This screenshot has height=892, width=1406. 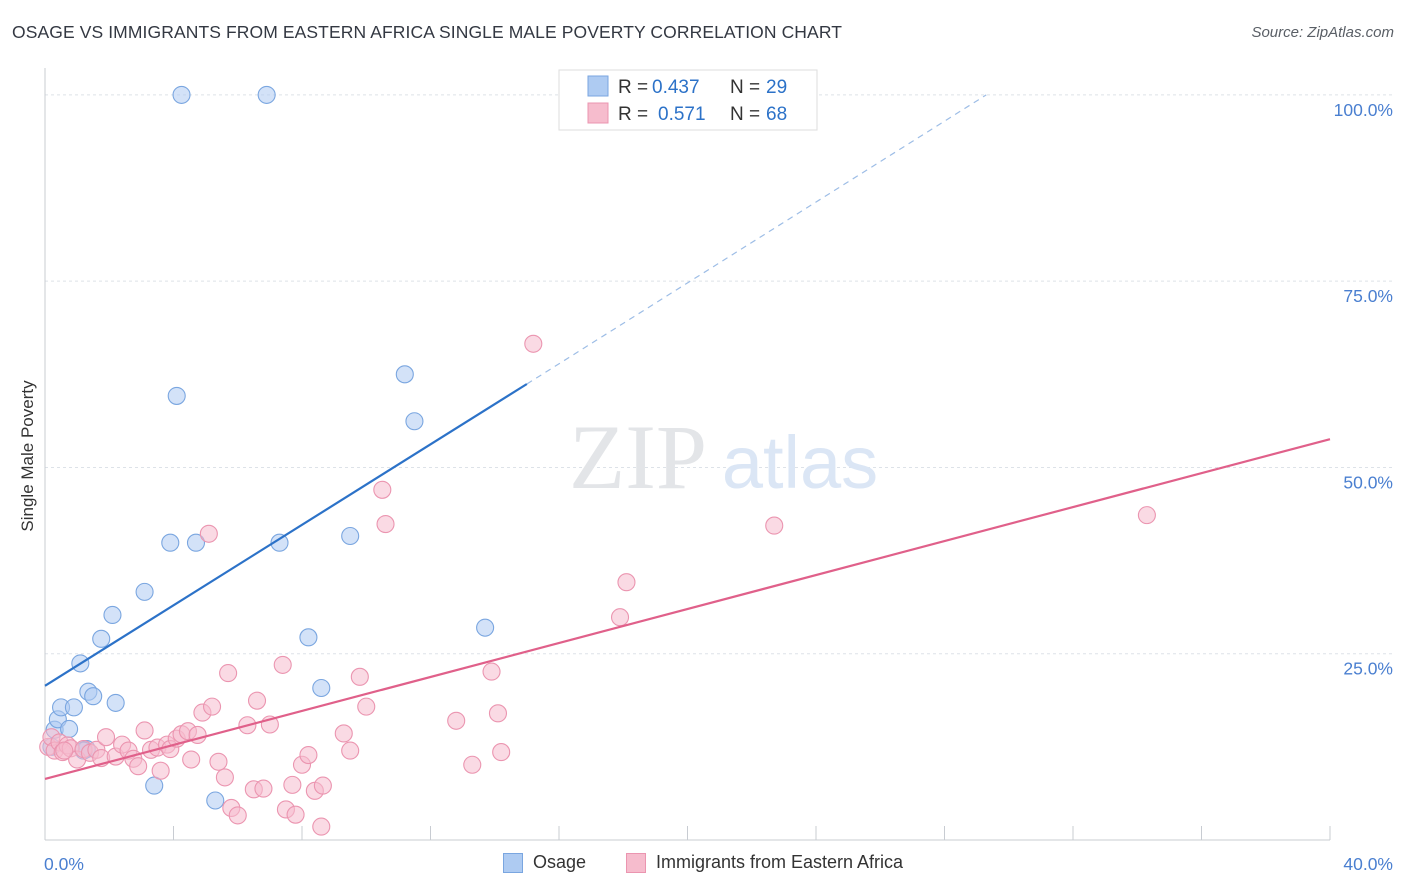 What do you see at coordinates (1368, 482) in the screenshot?
I see `y-tick-label: 50.0%` at bounding box center [1368, 482].